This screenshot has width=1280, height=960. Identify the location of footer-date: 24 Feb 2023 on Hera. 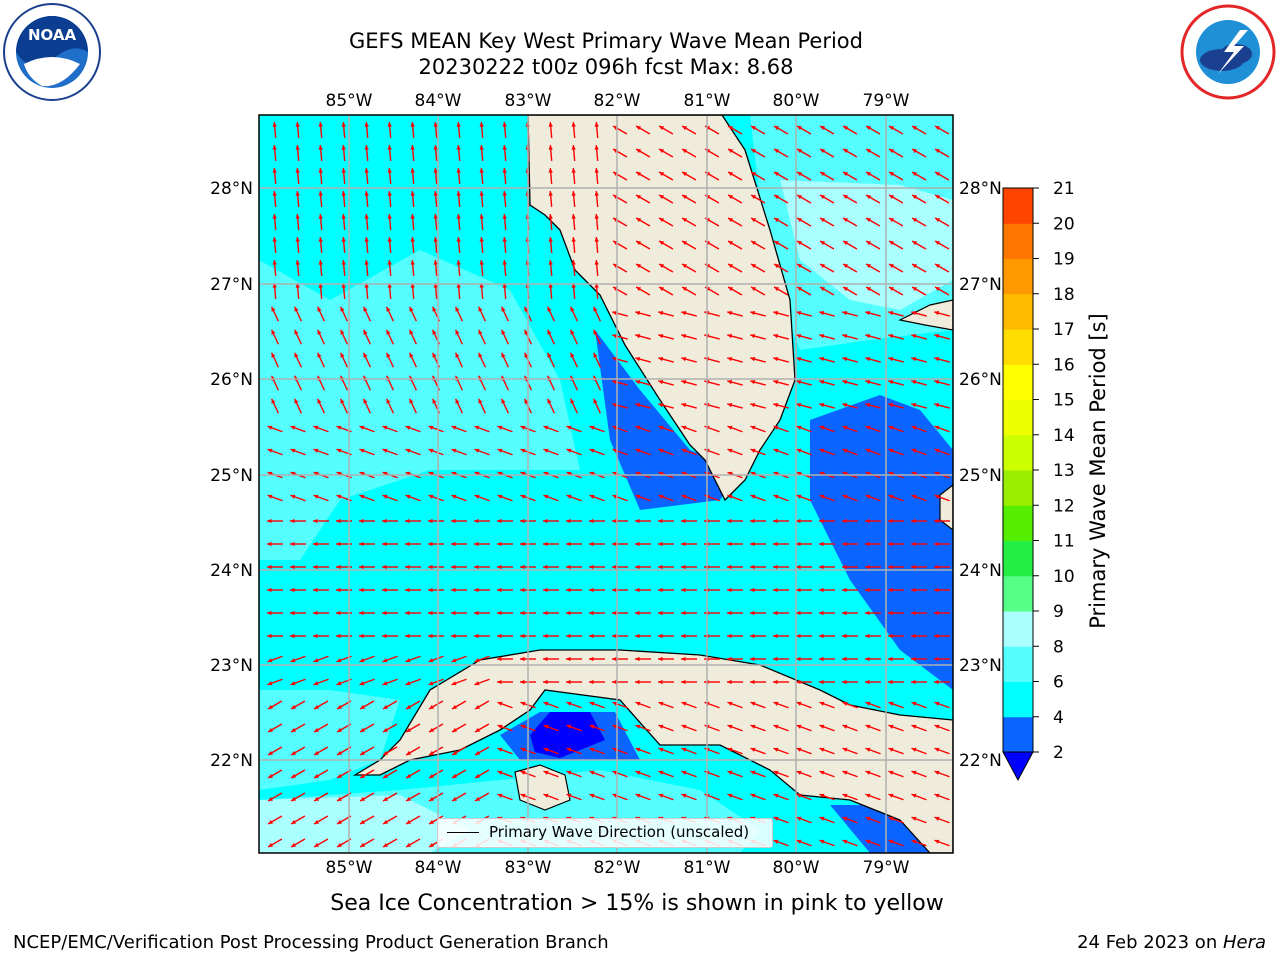
(1171, 942).